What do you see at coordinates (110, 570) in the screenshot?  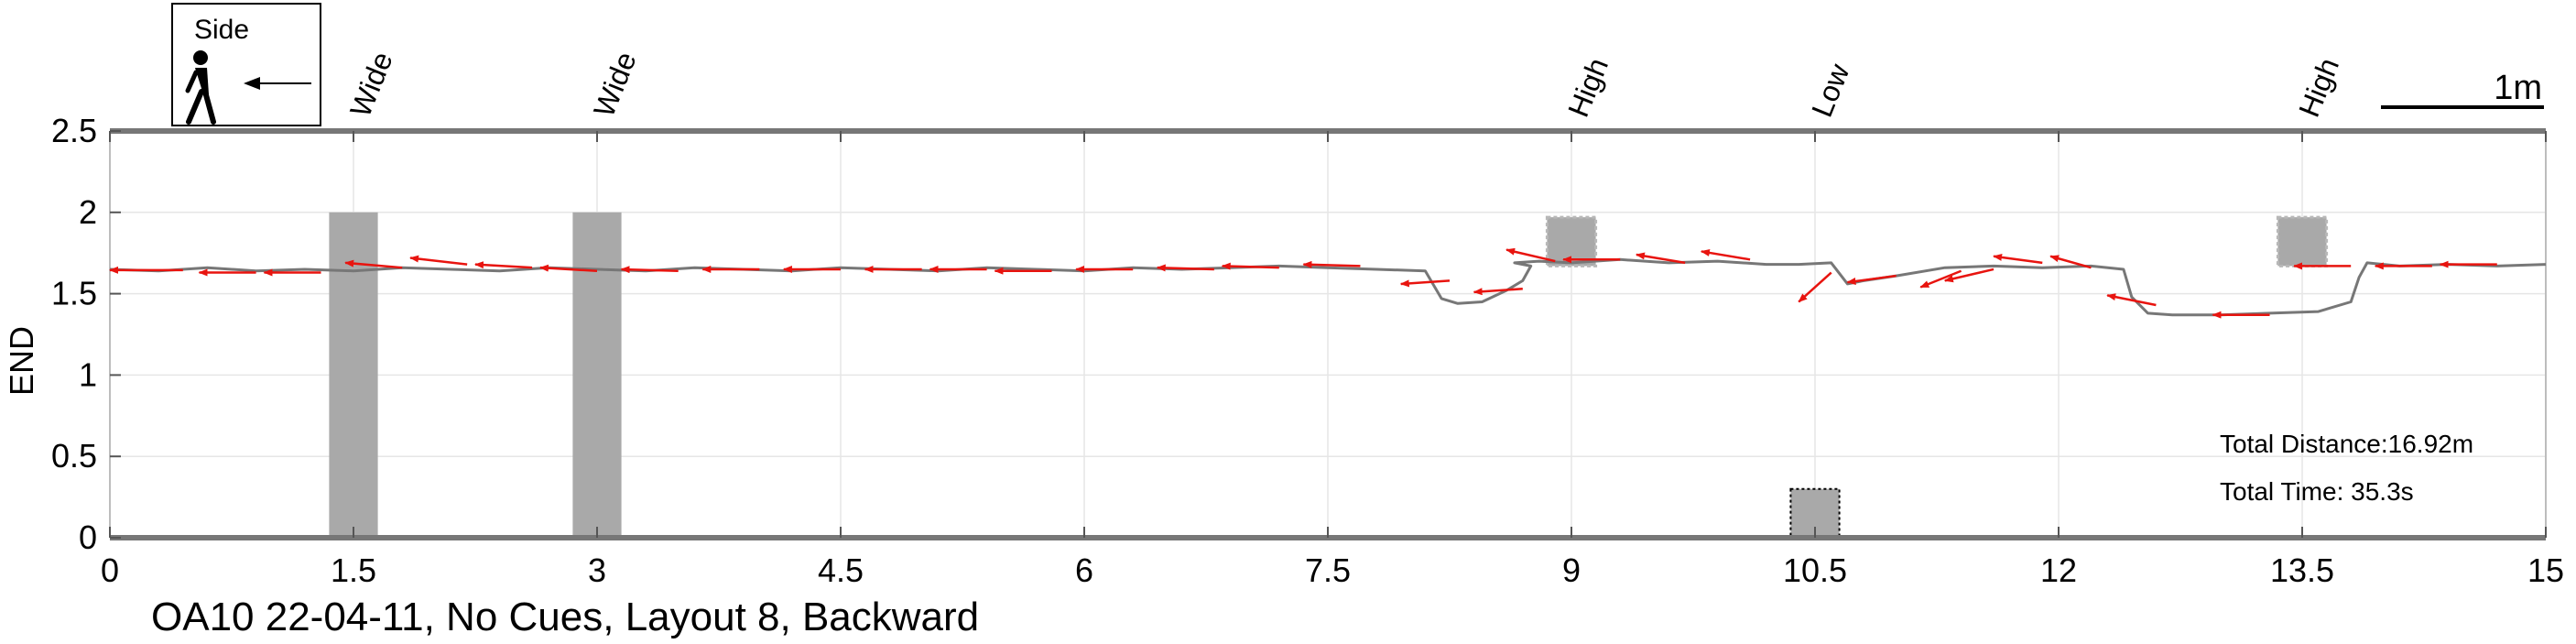 I see `x-tick-label: 0` at bounding box center [110, 570].